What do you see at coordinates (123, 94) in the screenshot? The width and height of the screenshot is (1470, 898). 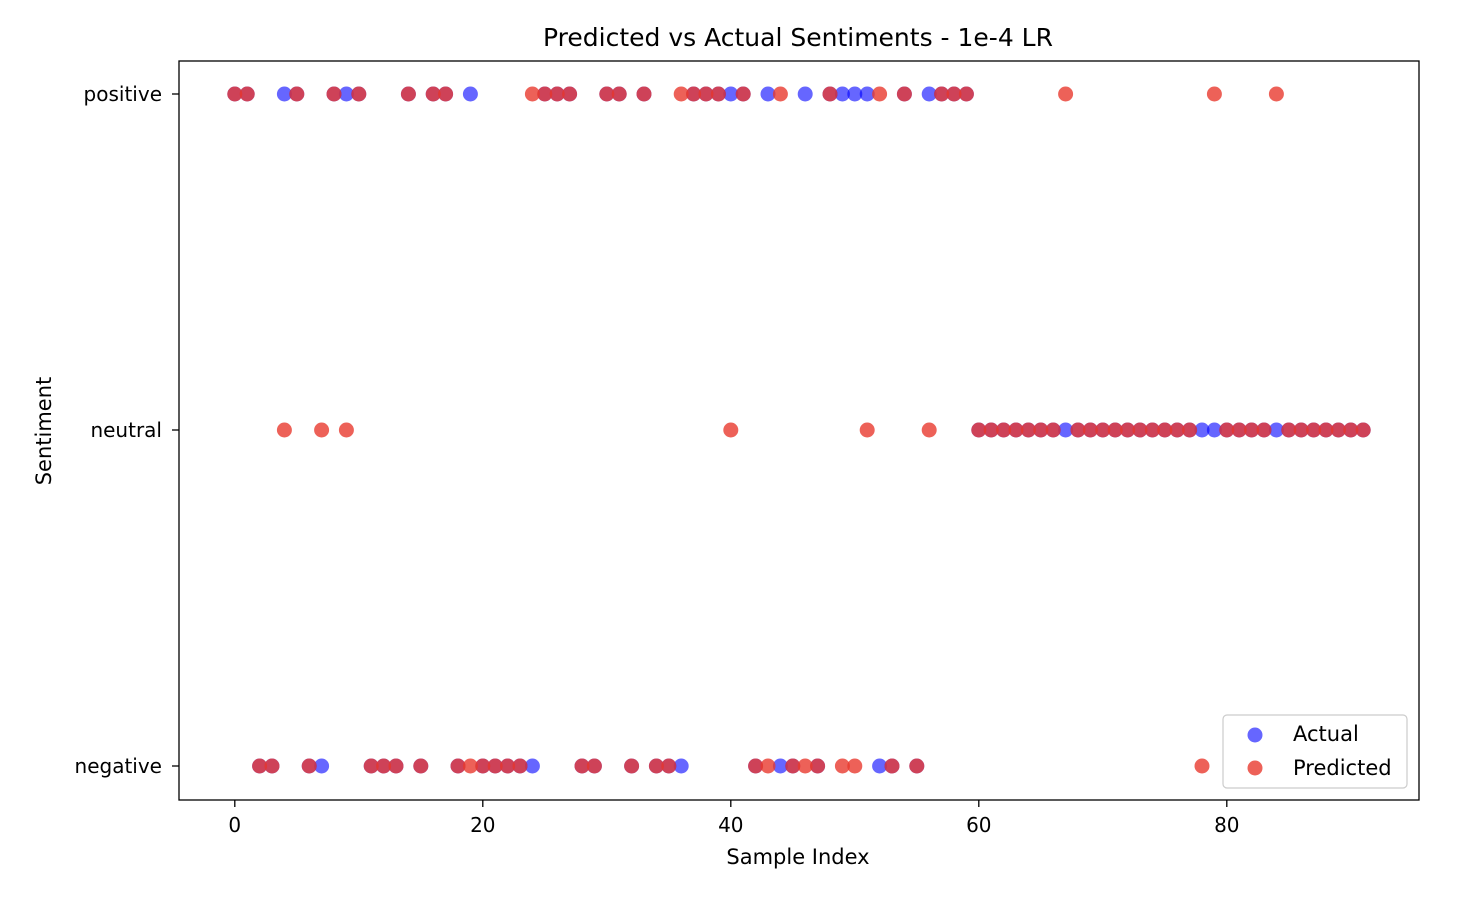 I see `y-tick-label: positive` at bounding box center [123, 94].